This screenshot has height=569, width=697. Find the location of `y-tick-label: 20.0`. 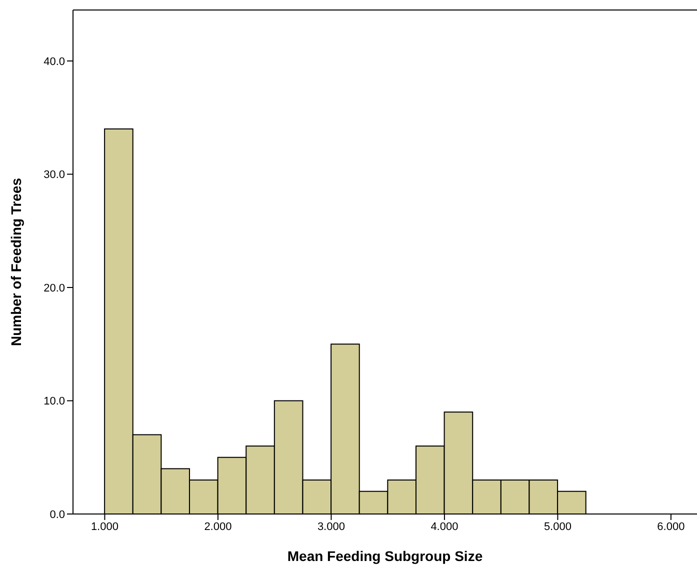

y-tick-label: 20.0 is located at coordinates (54, 288).